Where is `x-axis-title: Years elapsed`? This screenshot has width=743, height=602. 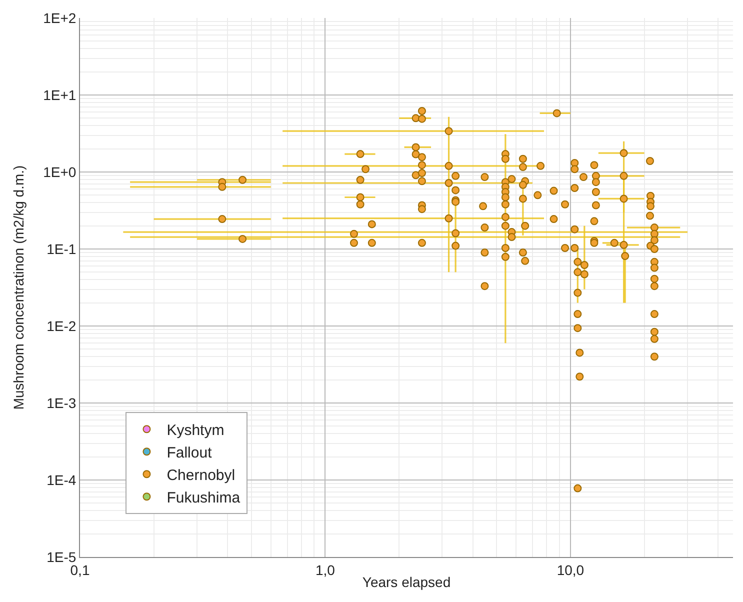 x-axis-title: Years elapsed is located at coordinates (406, 582).